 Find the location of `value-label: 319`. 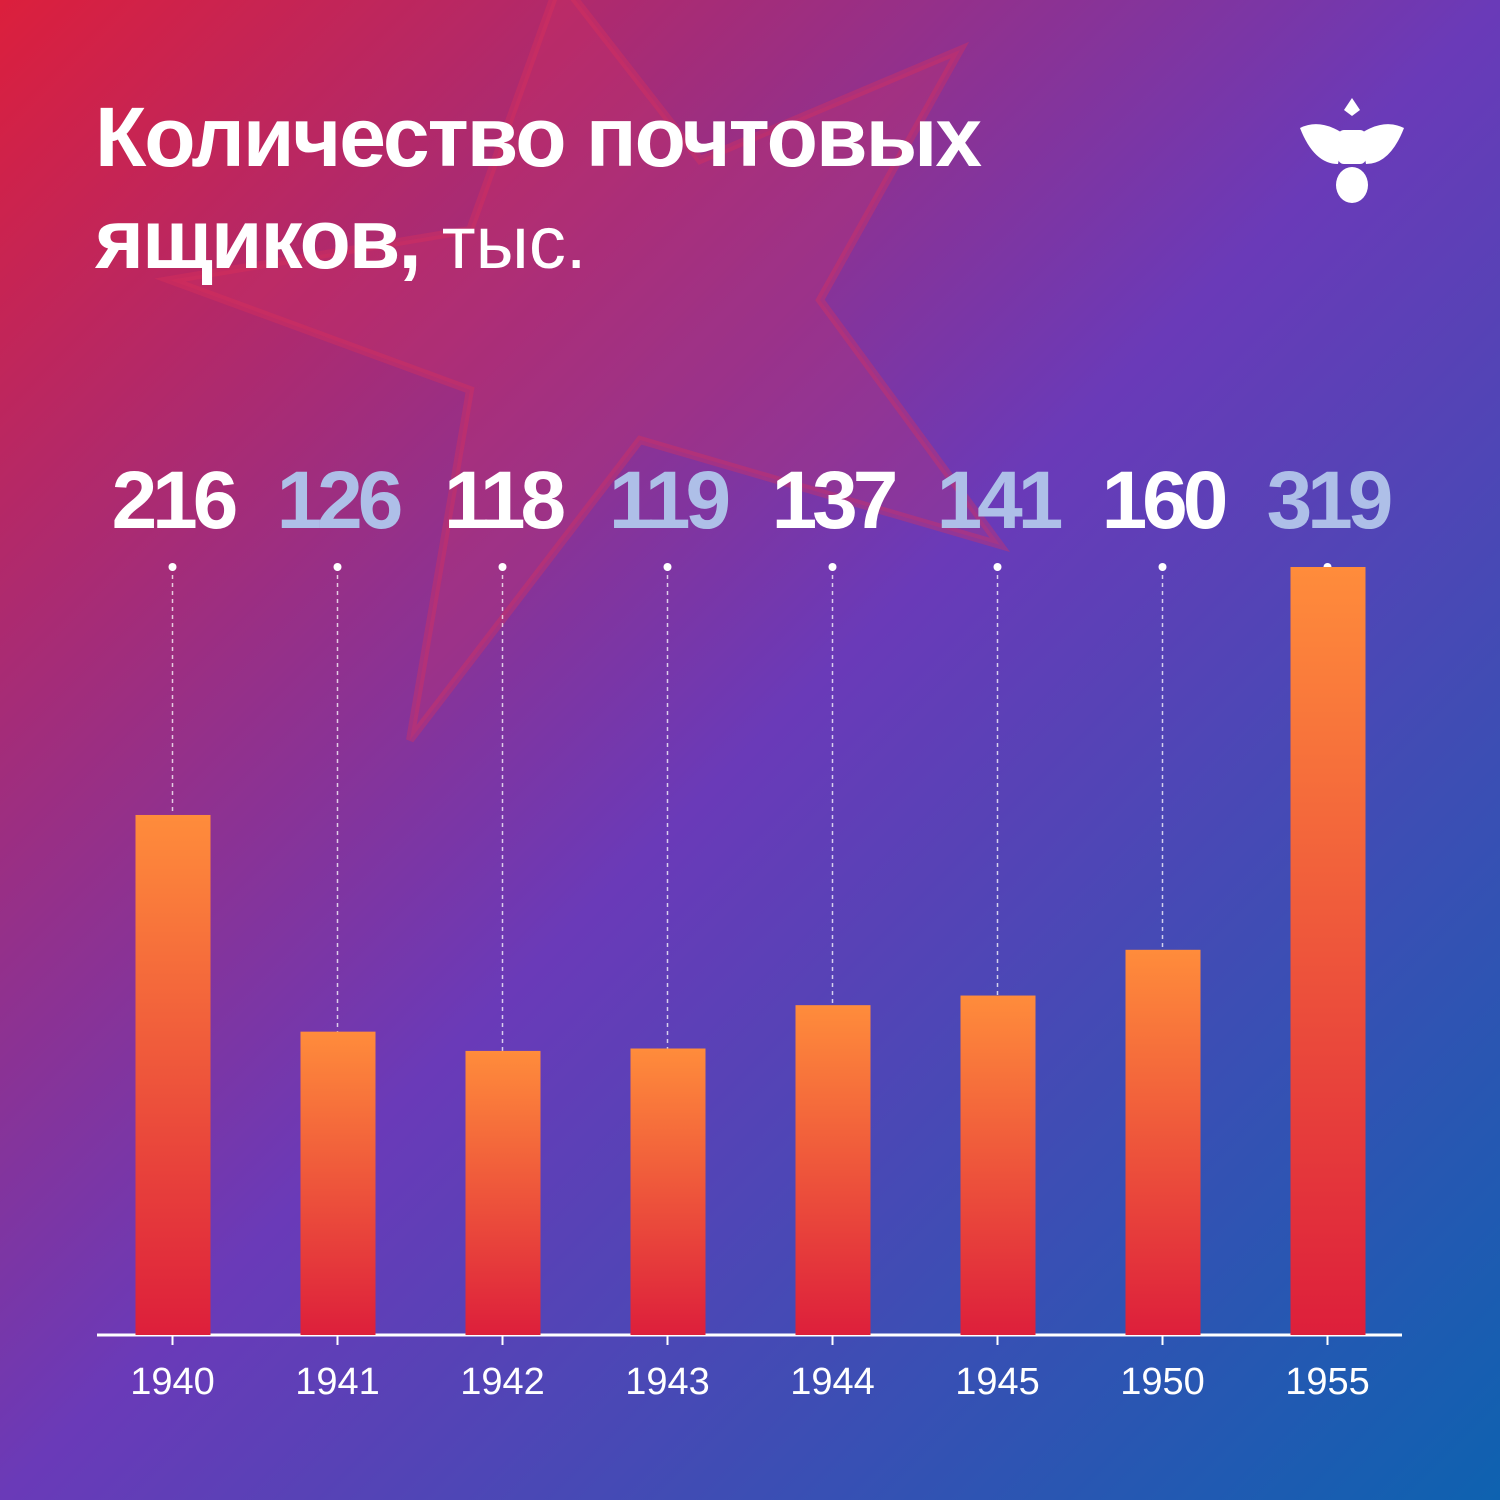

value-label: 319 is located at coordinates (1329, 500).